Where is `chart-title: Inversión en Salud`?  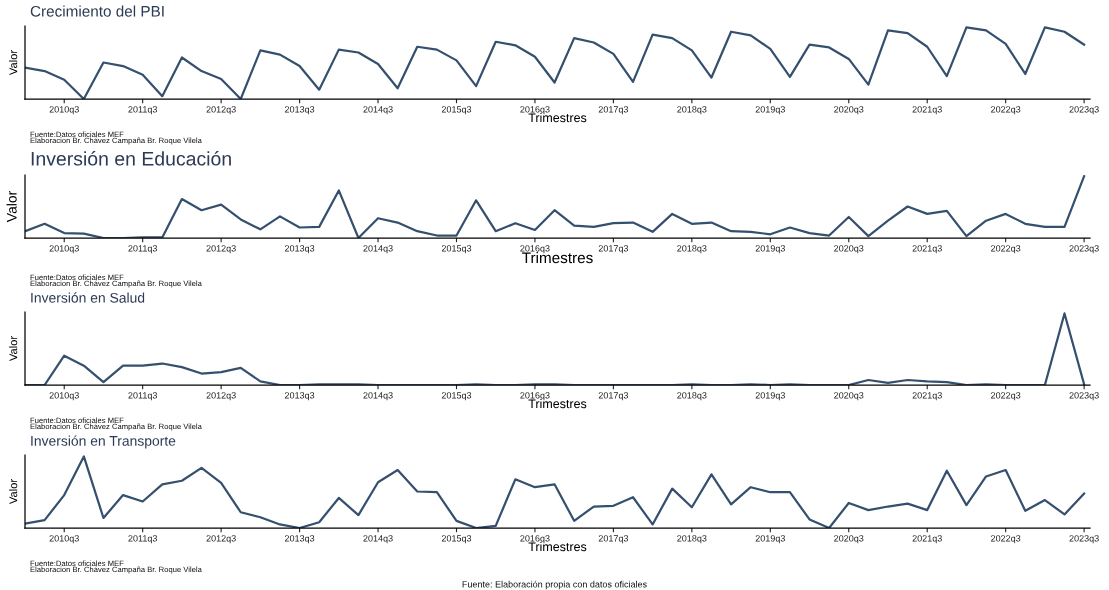
chart-title: Inversión en Salud is located at coordinates (88, 297).